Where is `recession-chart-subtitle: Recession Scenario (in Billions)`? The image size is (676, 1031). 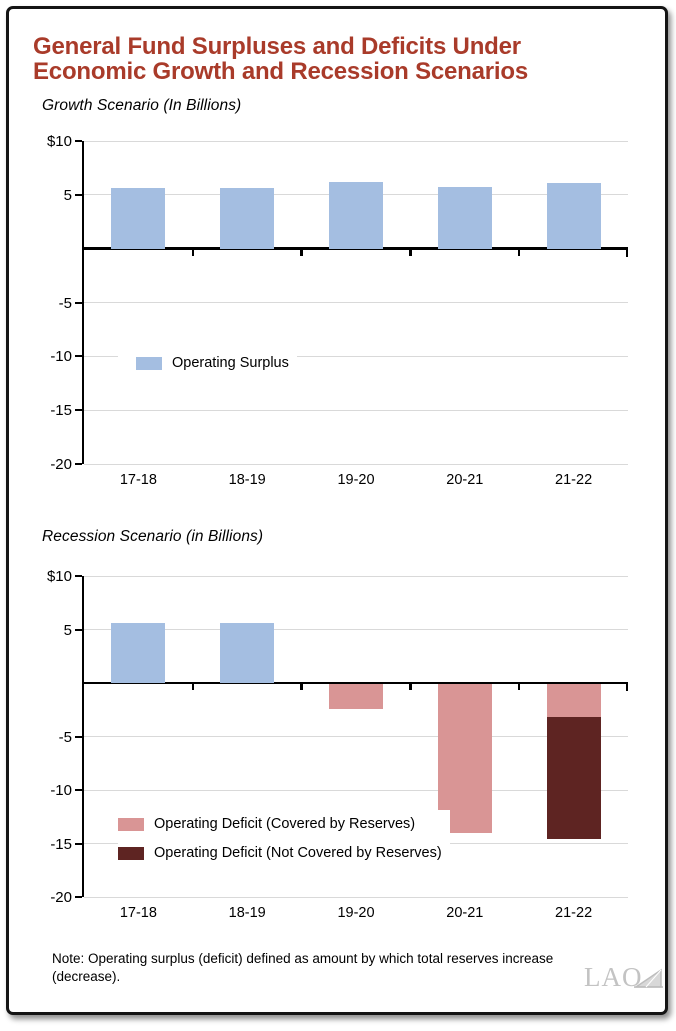
recession-chart-subtitle: Recession Scenario (in Billions) is located at coordinates (153, 536).